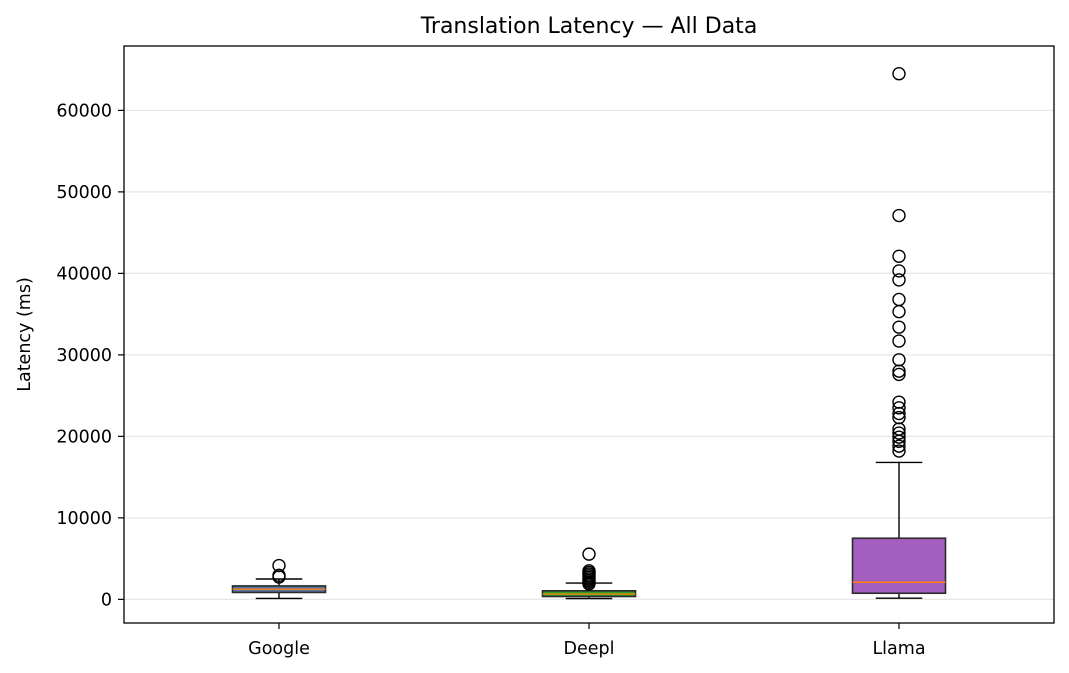 The image size is (1069, 673). What do you see at coordinates (84, 437) in the screenshot?
I see `y-tick-label: 20000` at bounding box center [84, 437].